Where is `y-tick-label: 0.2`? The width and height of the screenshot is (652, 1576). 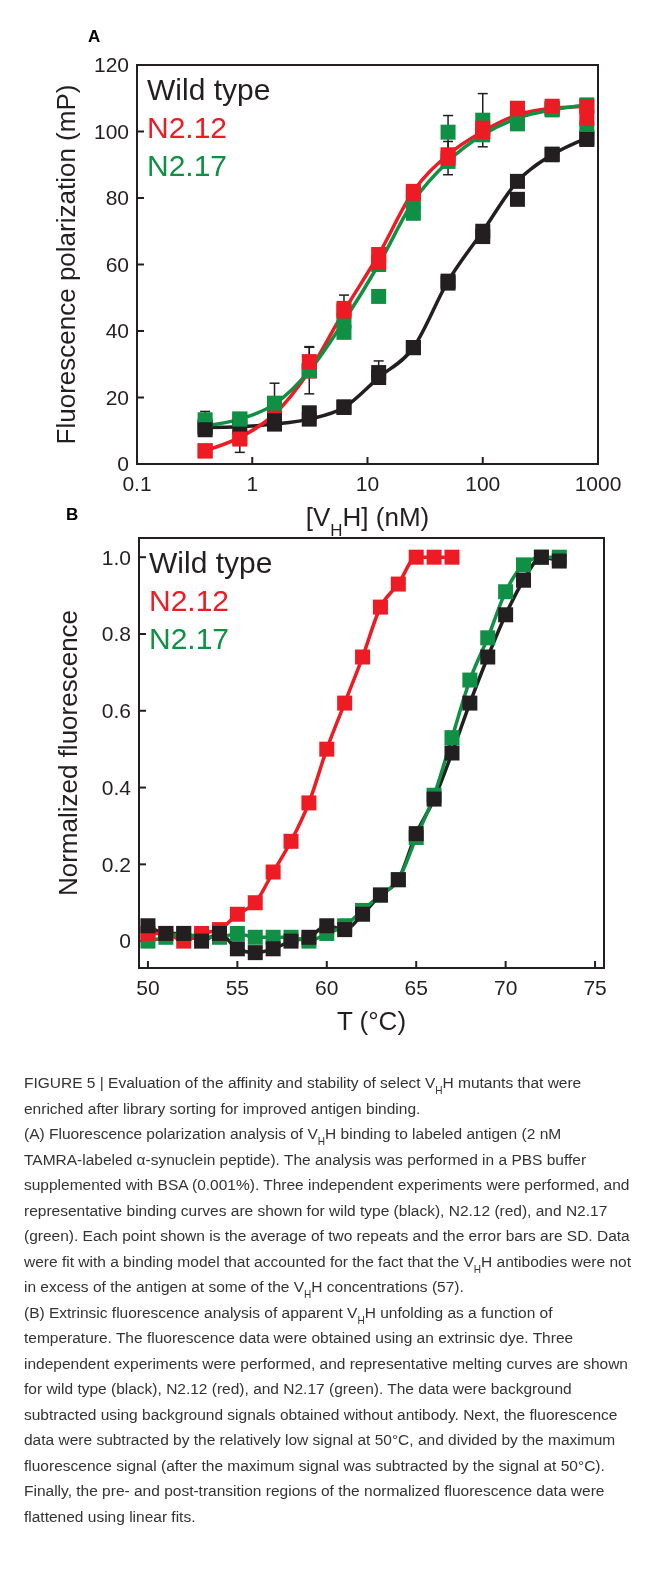
y-tick-label: 0.2 is located at coordinates (116, 864).